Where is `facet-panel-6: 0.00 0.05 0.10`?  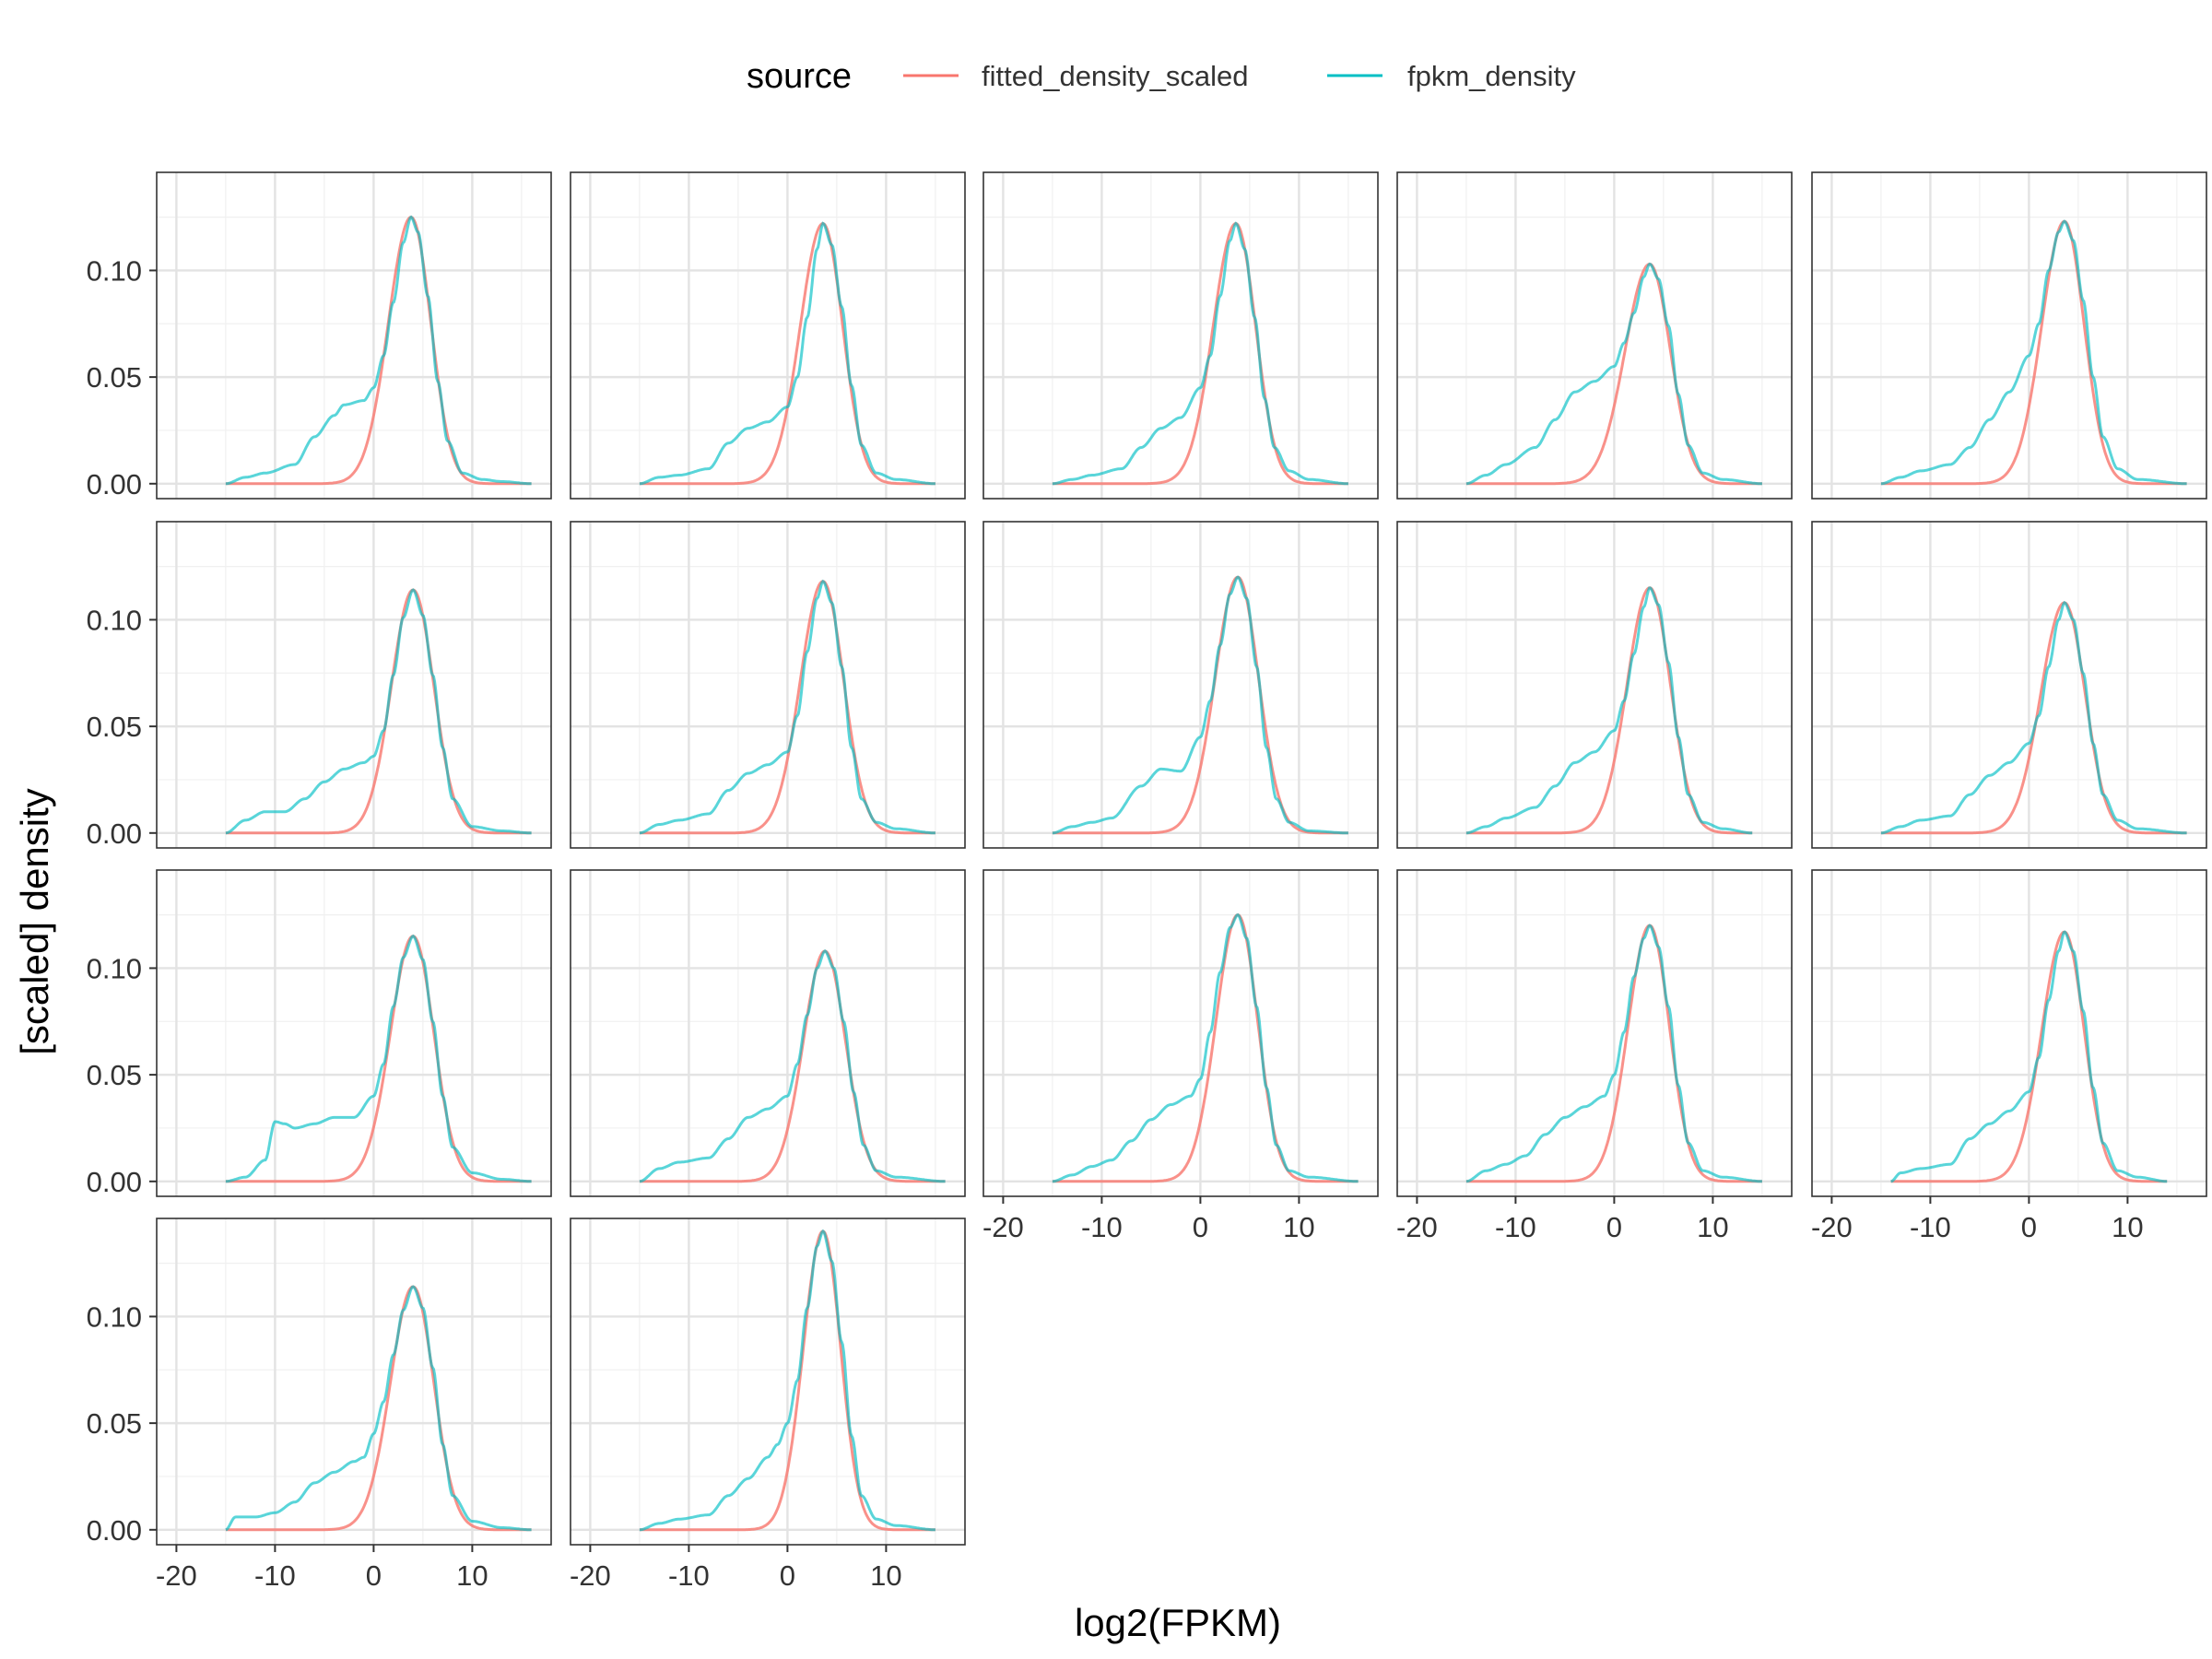 facet-panel-6: 0.00 0.05 0.10 is located at coordinates (319, 685).